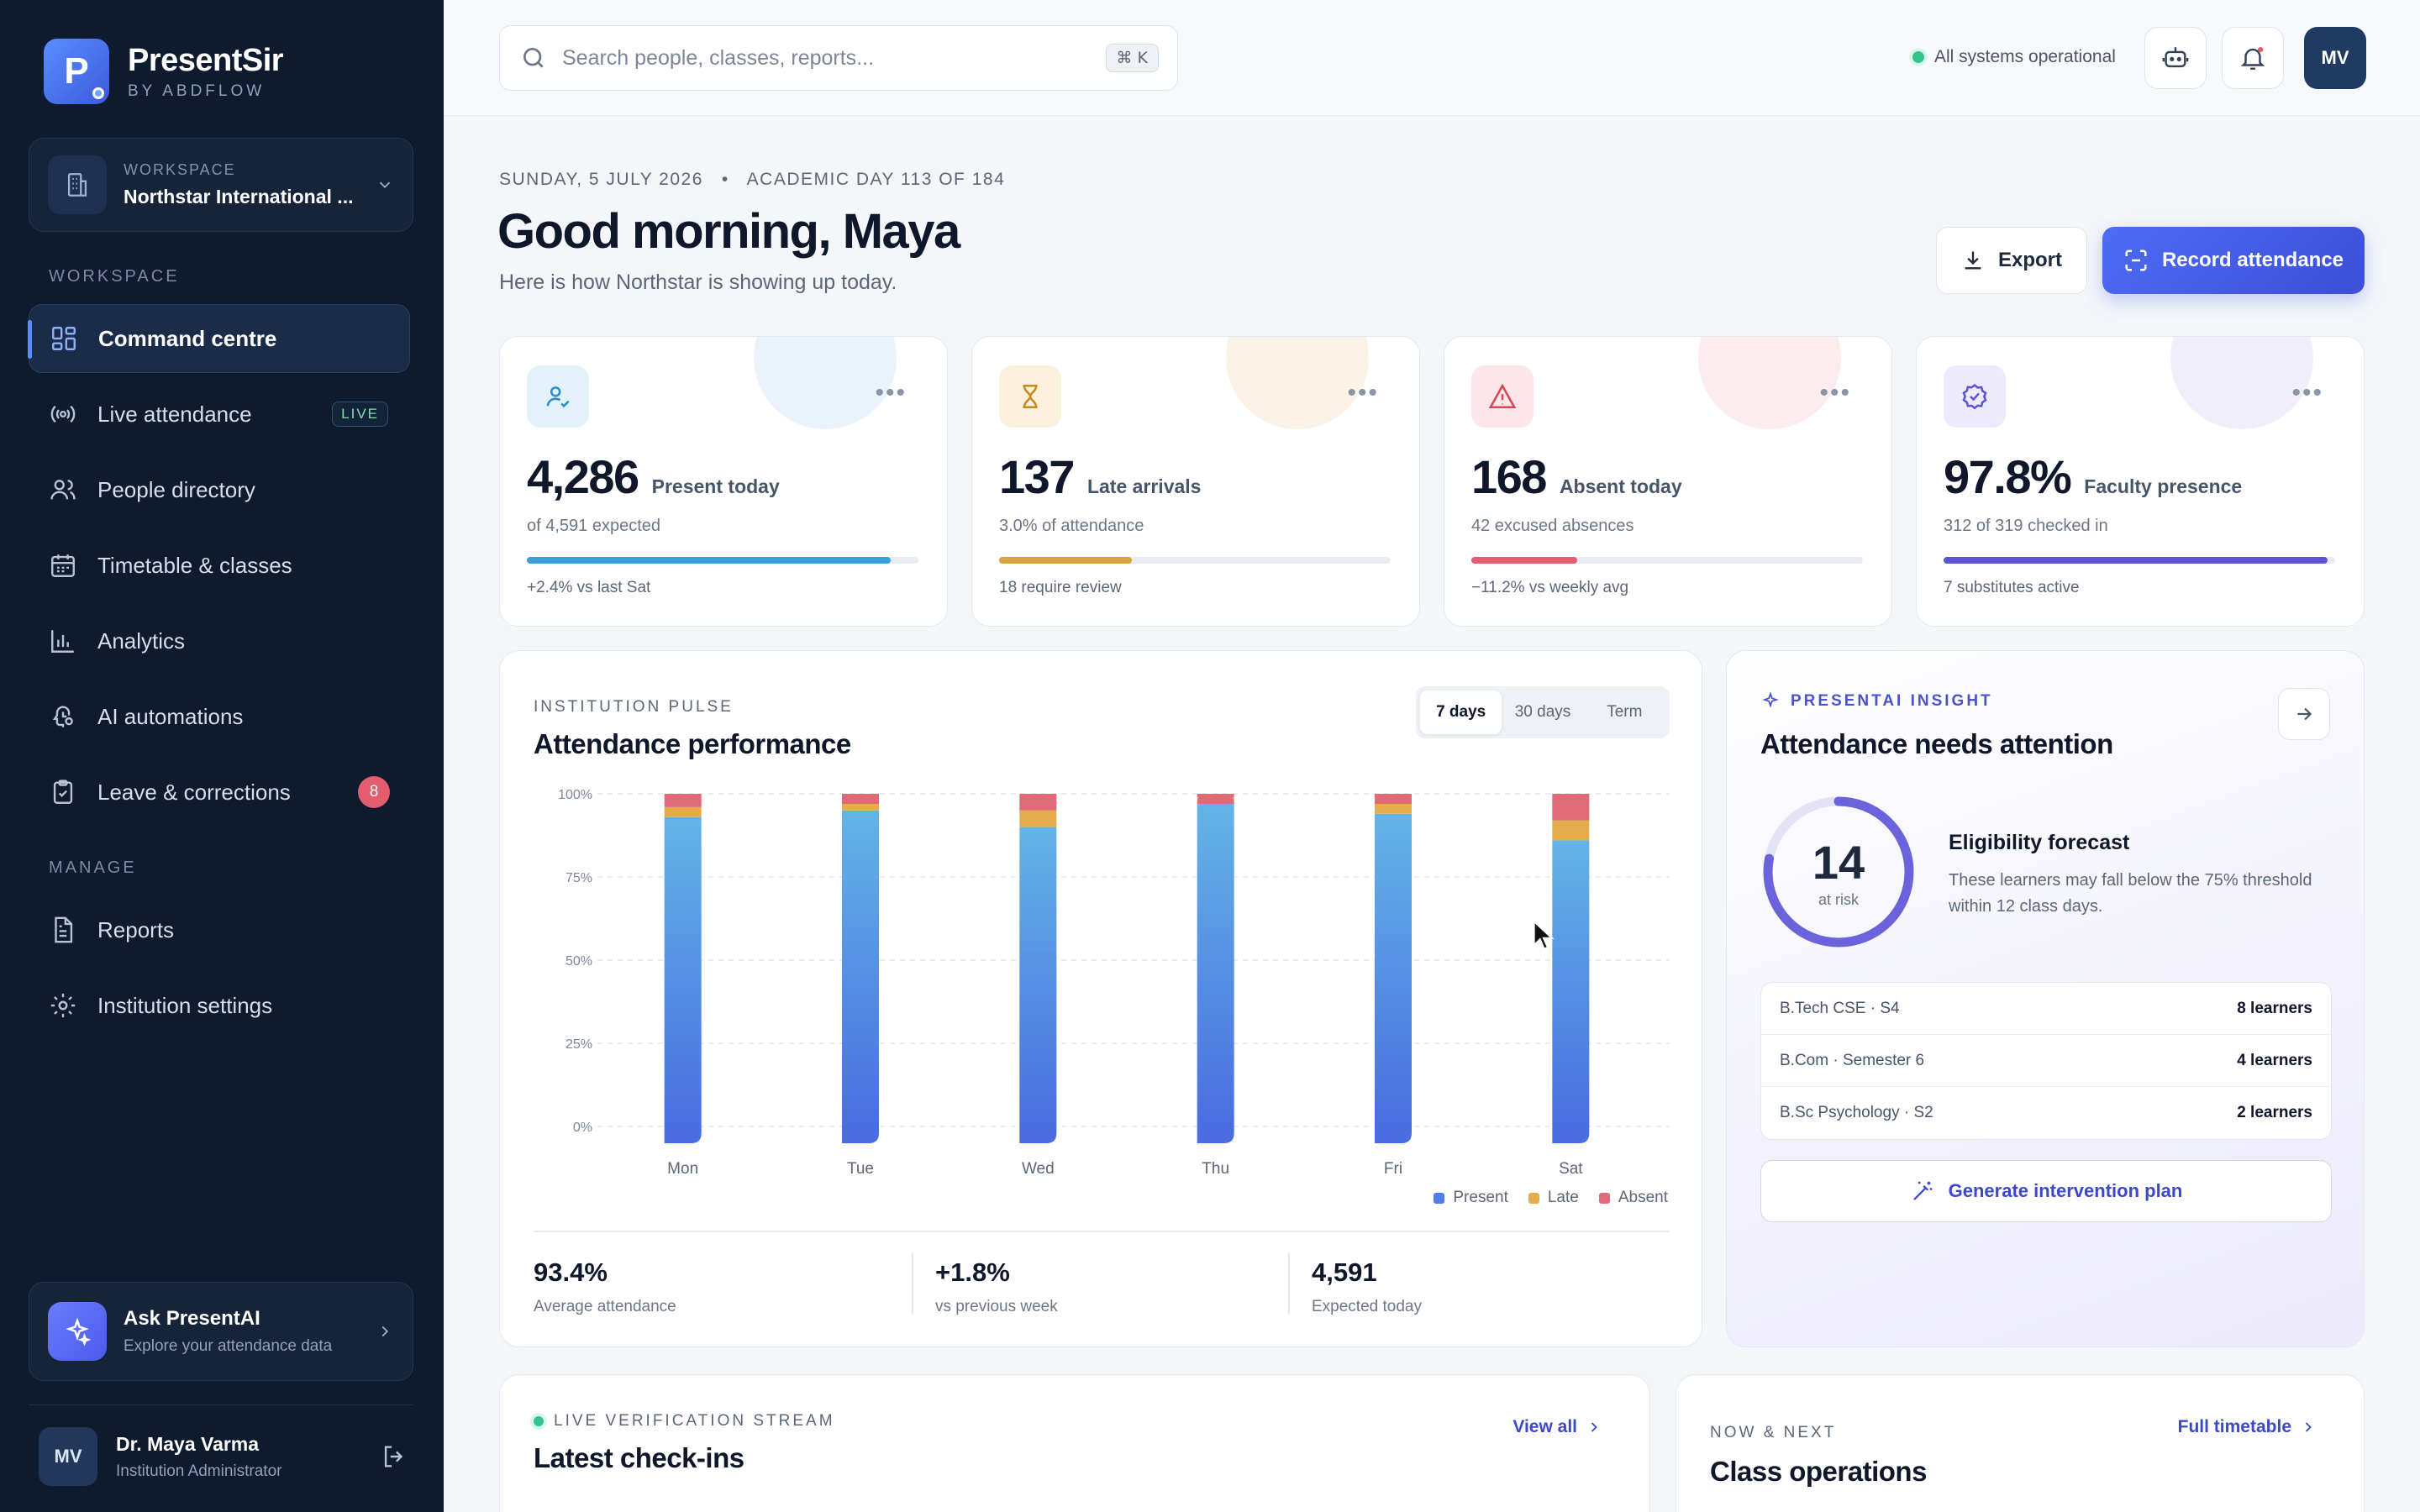  I want to click on ask-title: Ask PresentAI, so click(192, 1318).